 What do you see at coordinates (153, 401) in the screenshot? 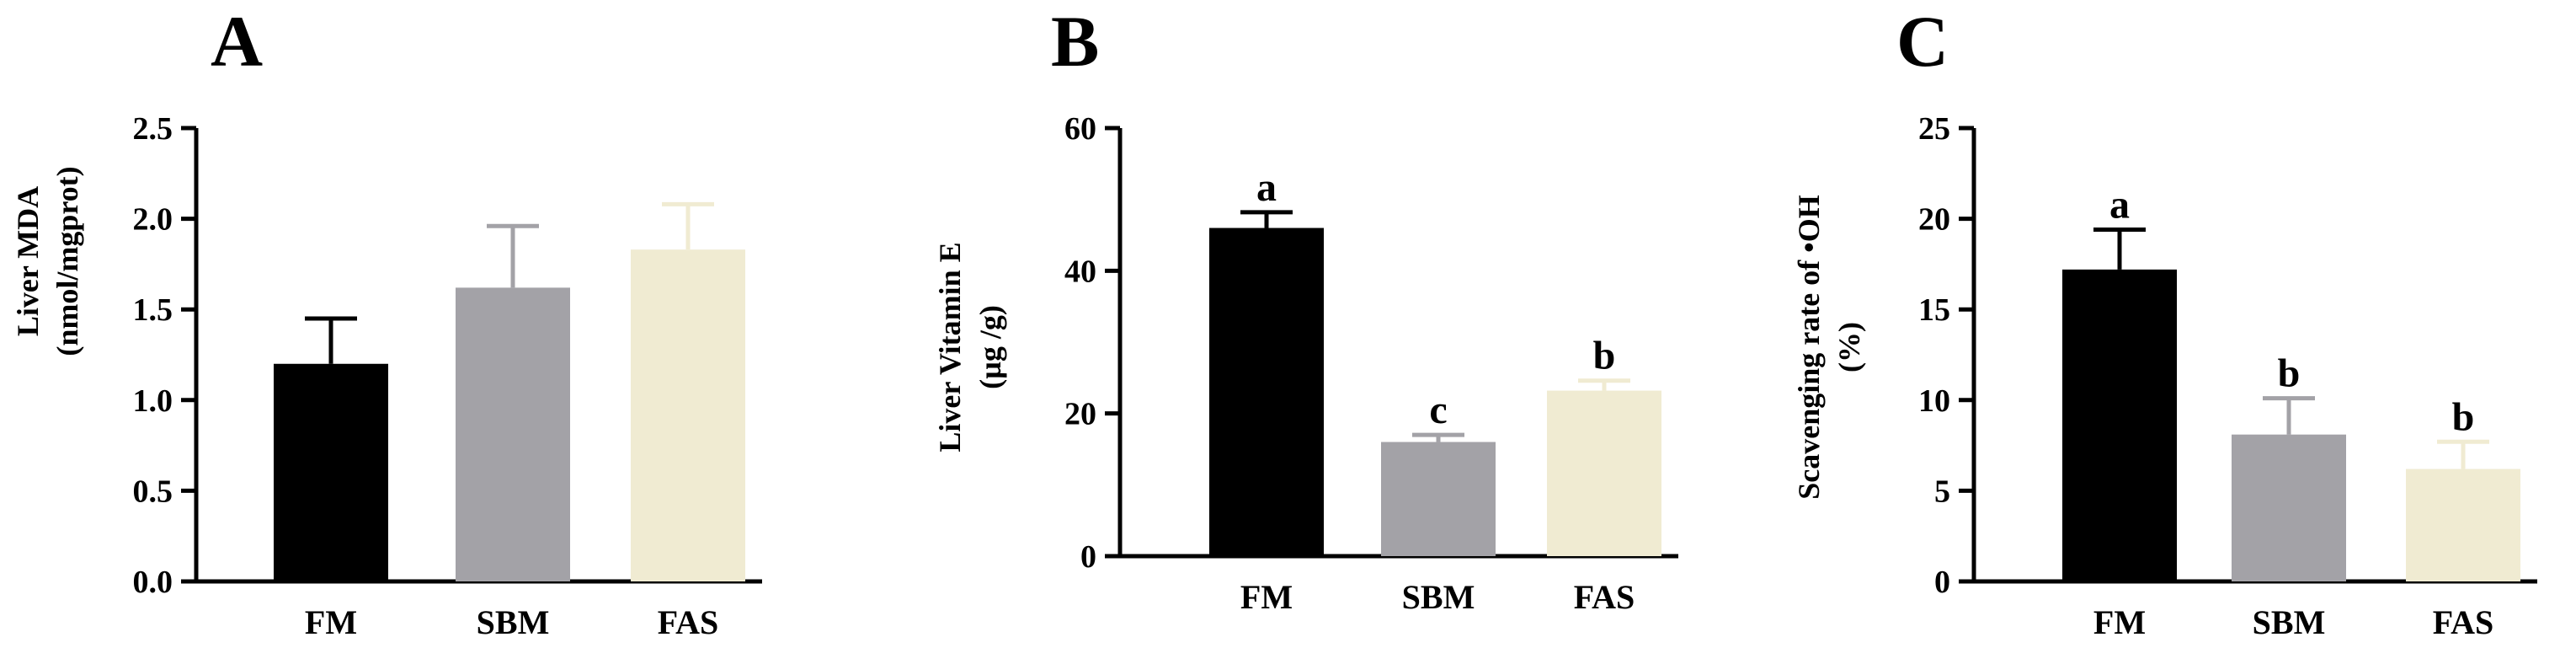
I see `panel-a-y-tick-label: 1.0` at bounding box center [153, 401].